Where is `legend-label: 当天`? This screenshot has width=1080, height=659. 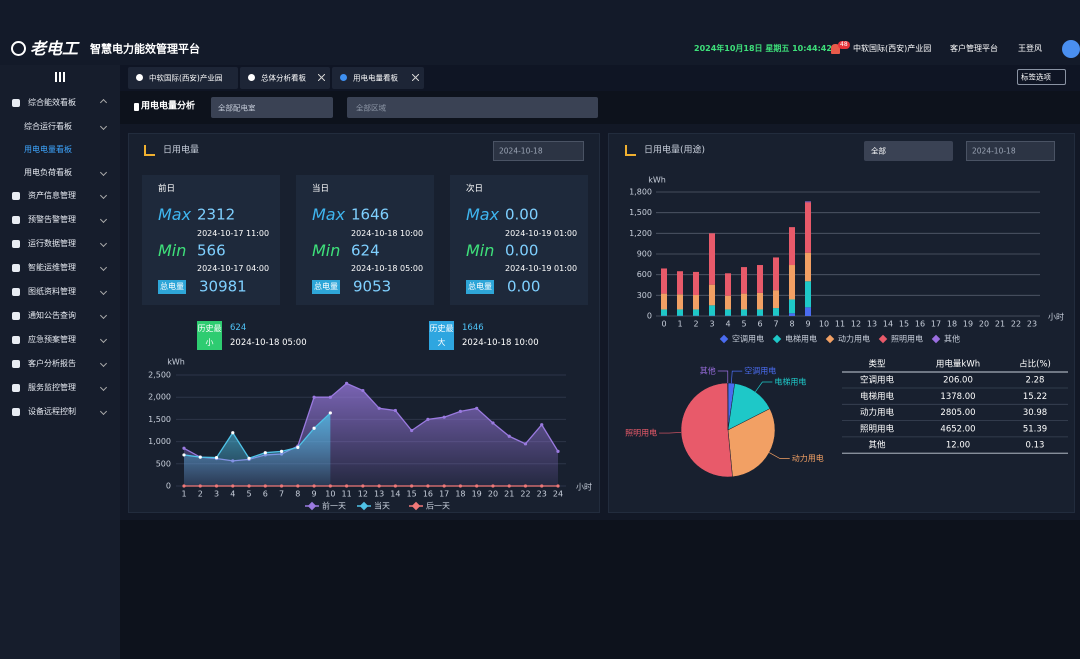
legend-label: 当天 is located at coordinates (382, 506).